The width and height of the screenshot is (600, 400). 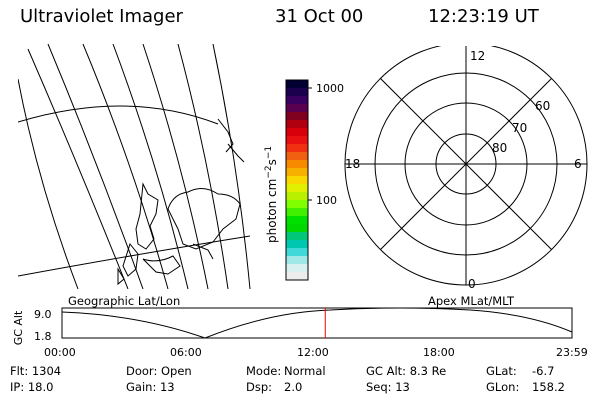 What do you see at coordinates (271, 194) in the screenshot?
I see `colorbar-label: photon cm−2s−1` at bounding box center [271, 194].